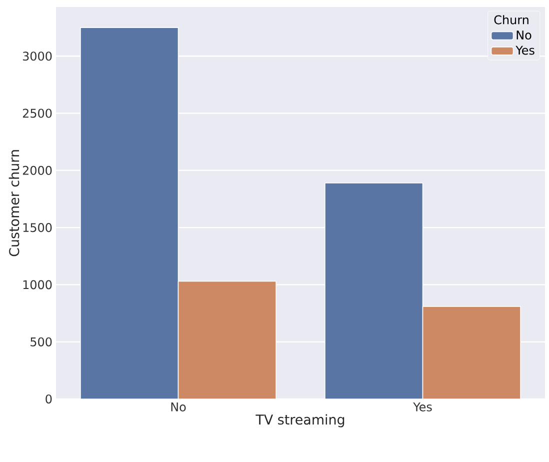 The height and width of the screenshot is (462, 549). What do you see at coordinates (37, 170) in the screenshot?
I see `y-tick-label: 2000` at bounding box center [37, 170].